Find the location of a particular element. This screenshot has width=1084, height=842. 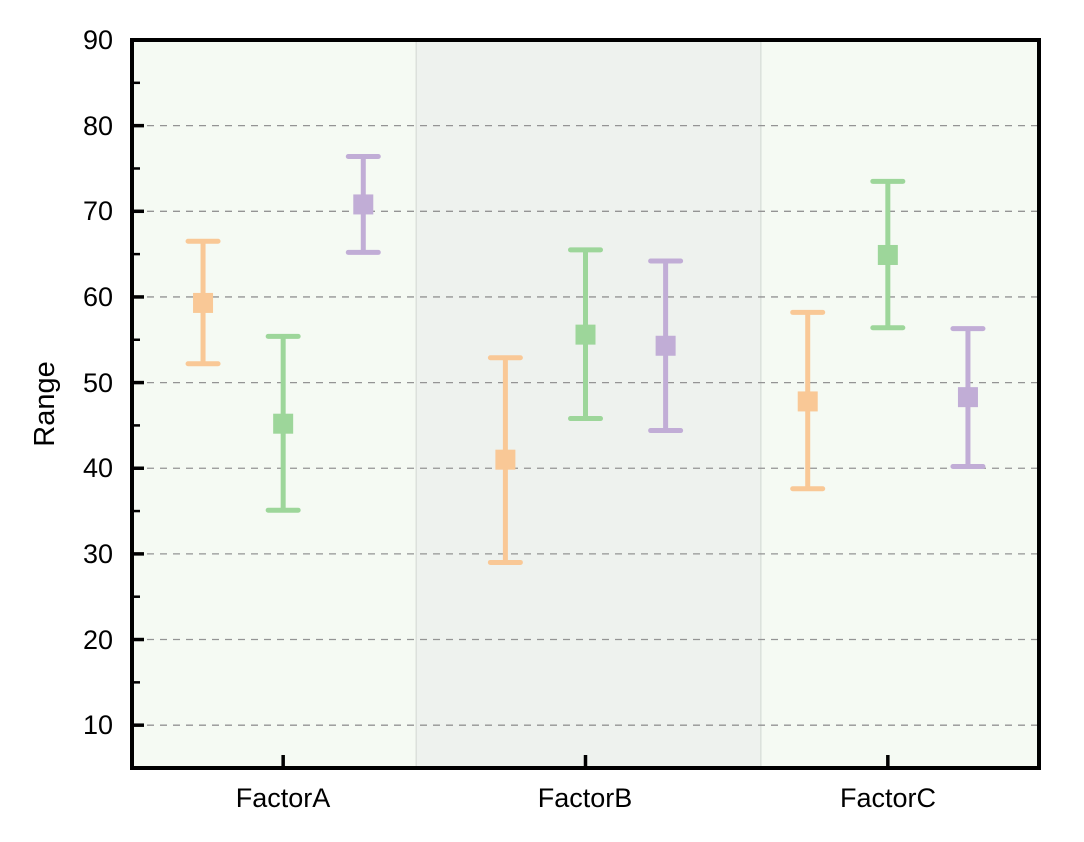

x-tick-label-factorb: FactorB is located at coordinates (585, 798).